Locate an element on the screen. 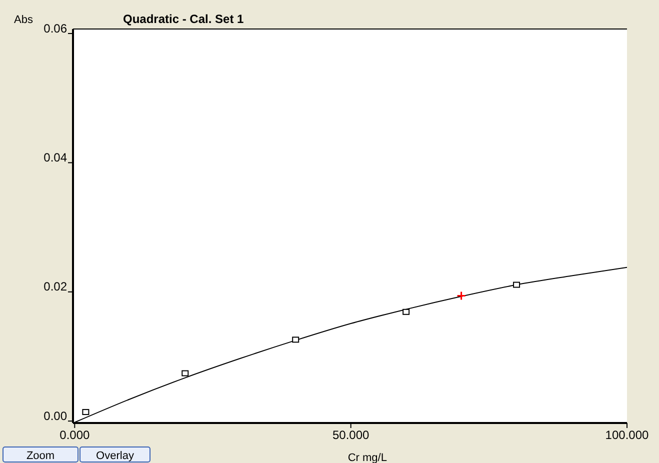  y-tick-label: 0.00 is located at coordinates (56, 415).